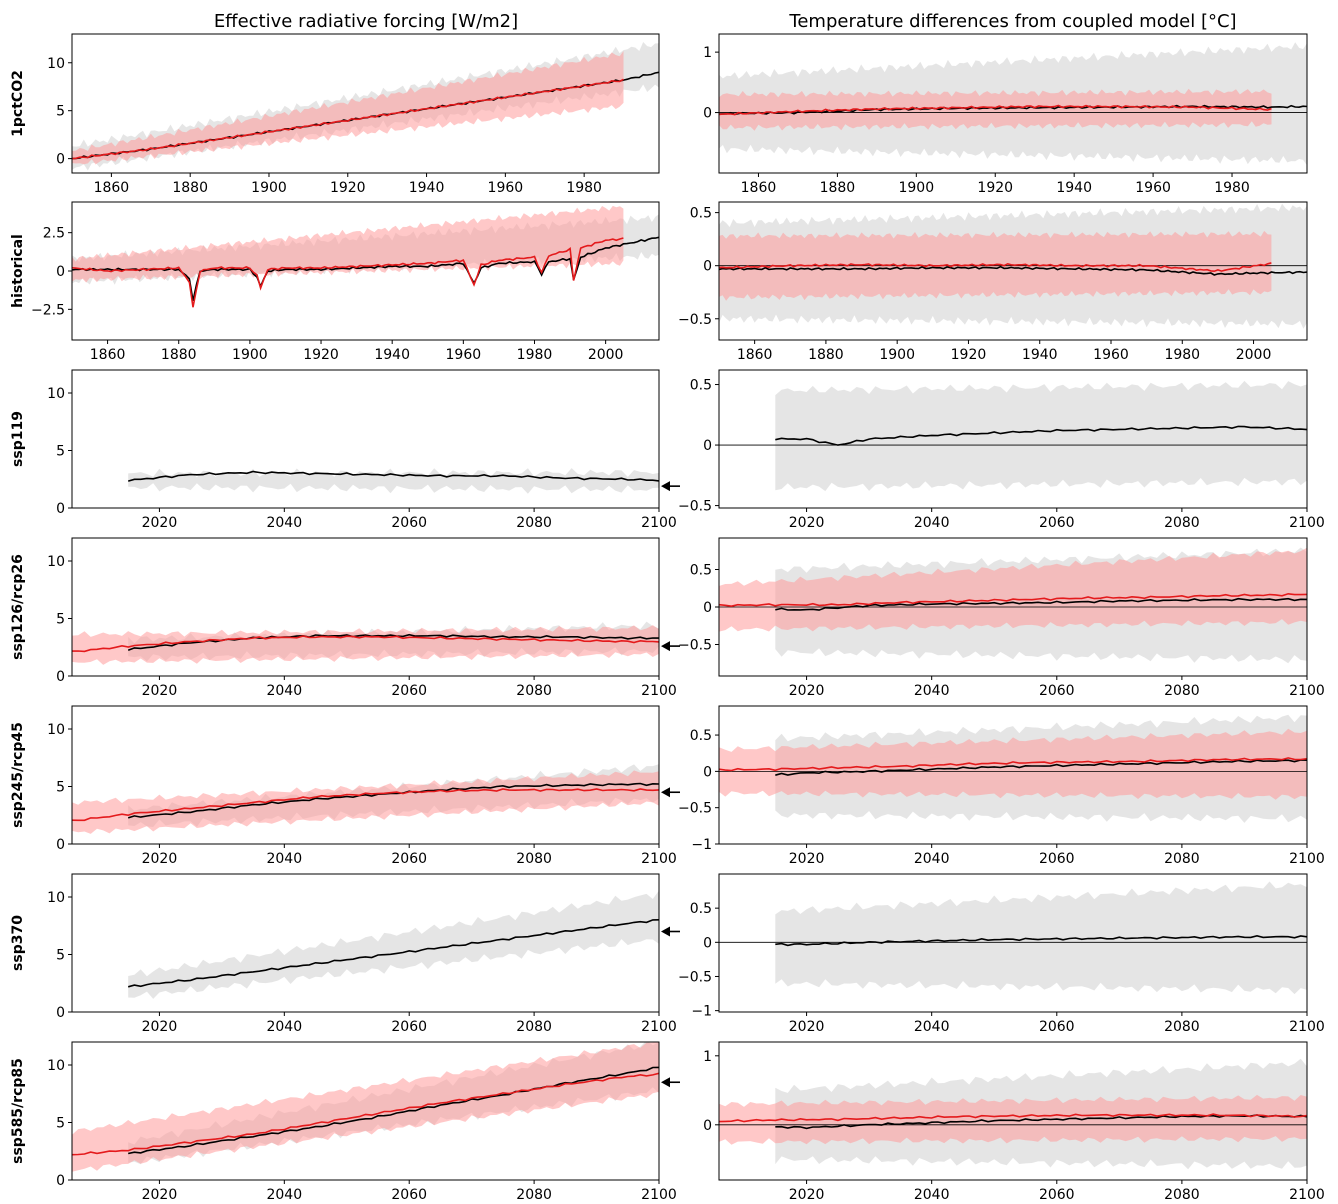 This screenshot has height=1204, width=1338. What do you see at coordinates (18, 271) in the screenshot?
I see `row-label: historical` at bounding box center [18, 271].